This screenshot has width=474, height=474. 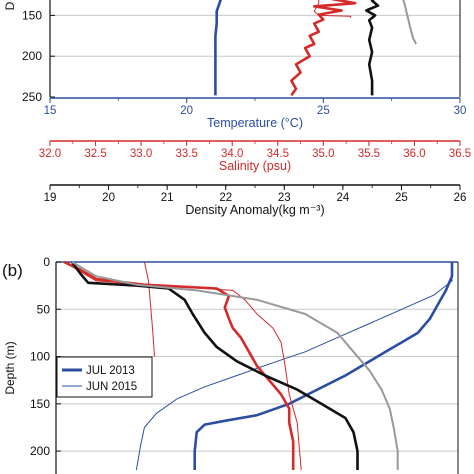 I want to click on y-tick-label: 250, so click(x=32, y=97).